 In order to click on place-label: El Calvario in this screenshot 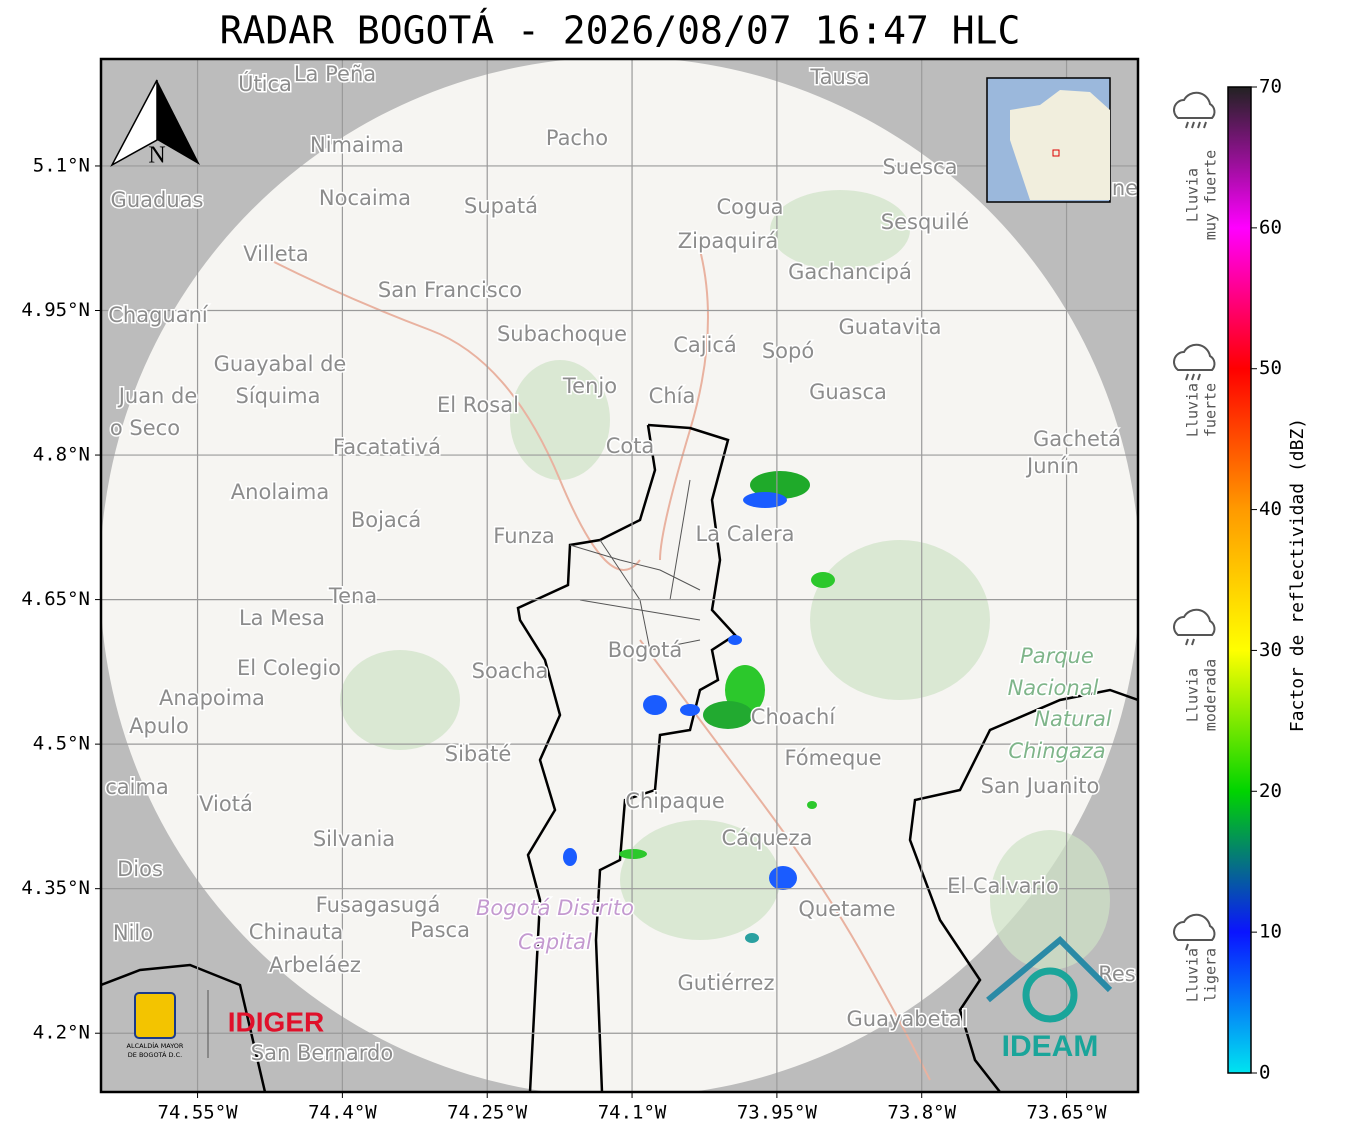, I will do `click(1003, 886)`.